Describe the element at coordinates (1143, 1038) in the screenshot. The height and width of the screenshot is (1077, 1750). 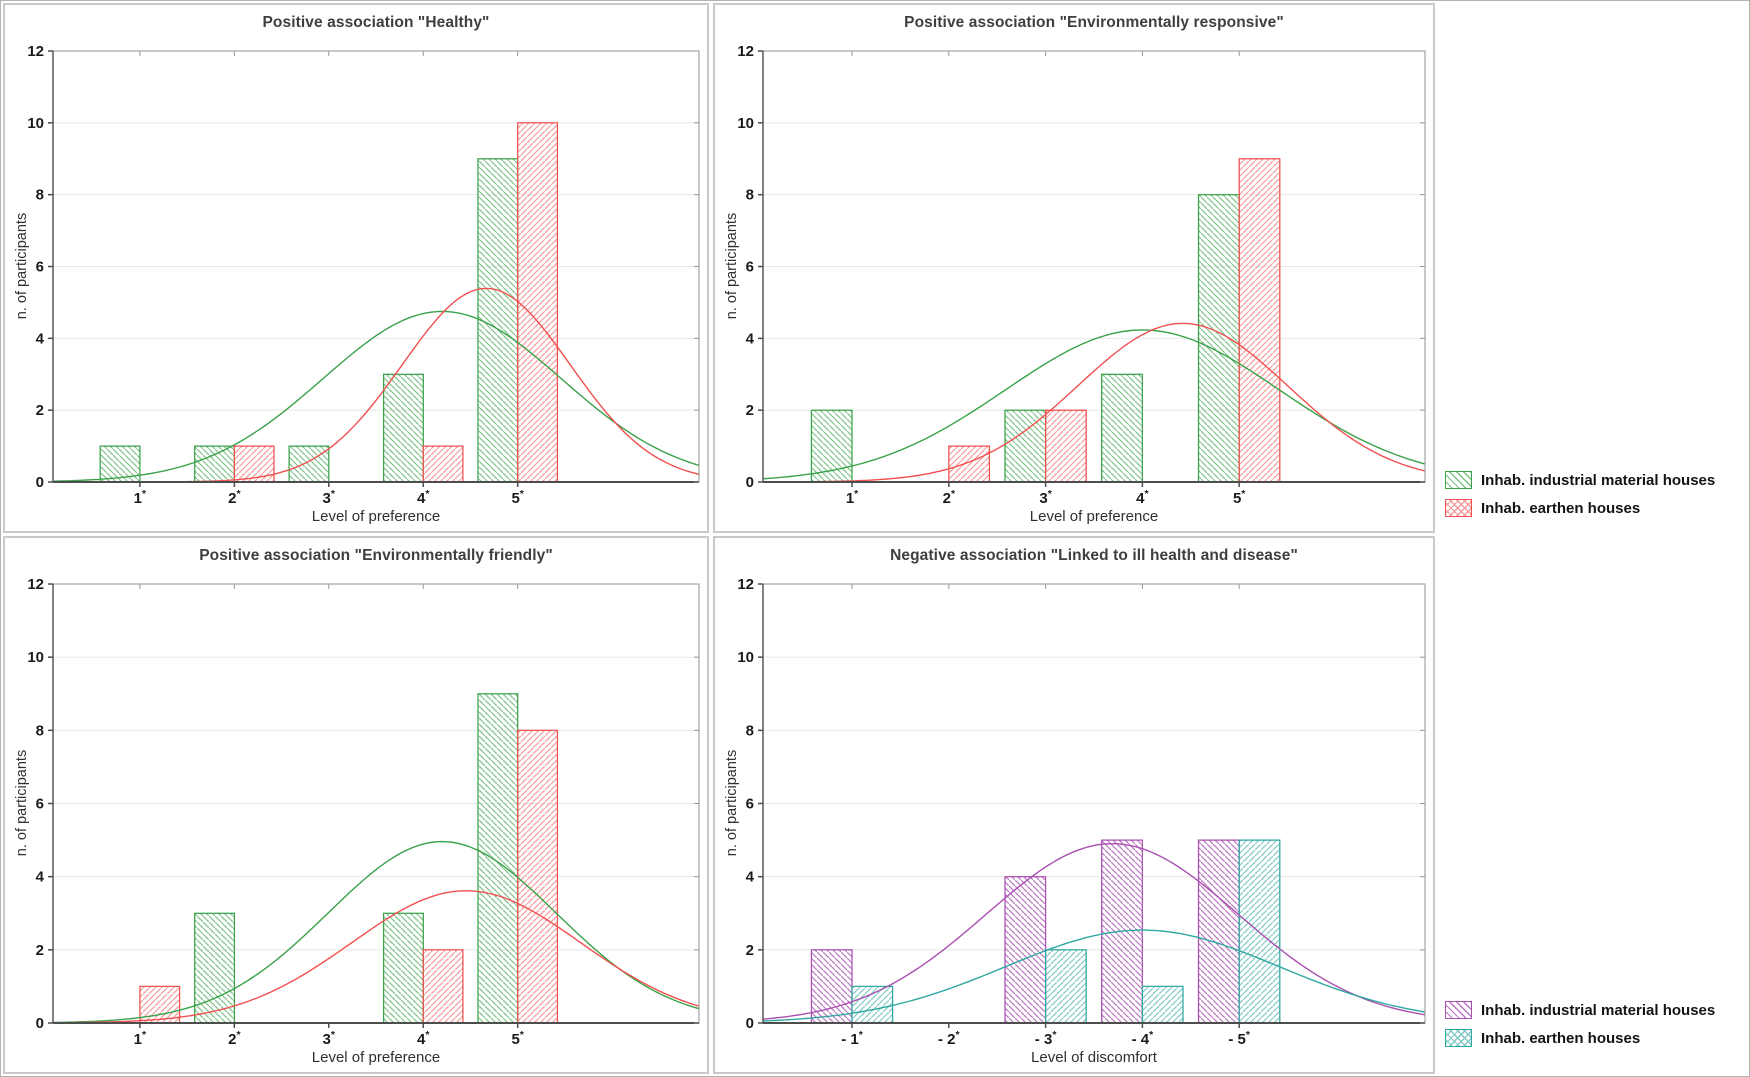
I see `svg-text: - 4*` at that location.